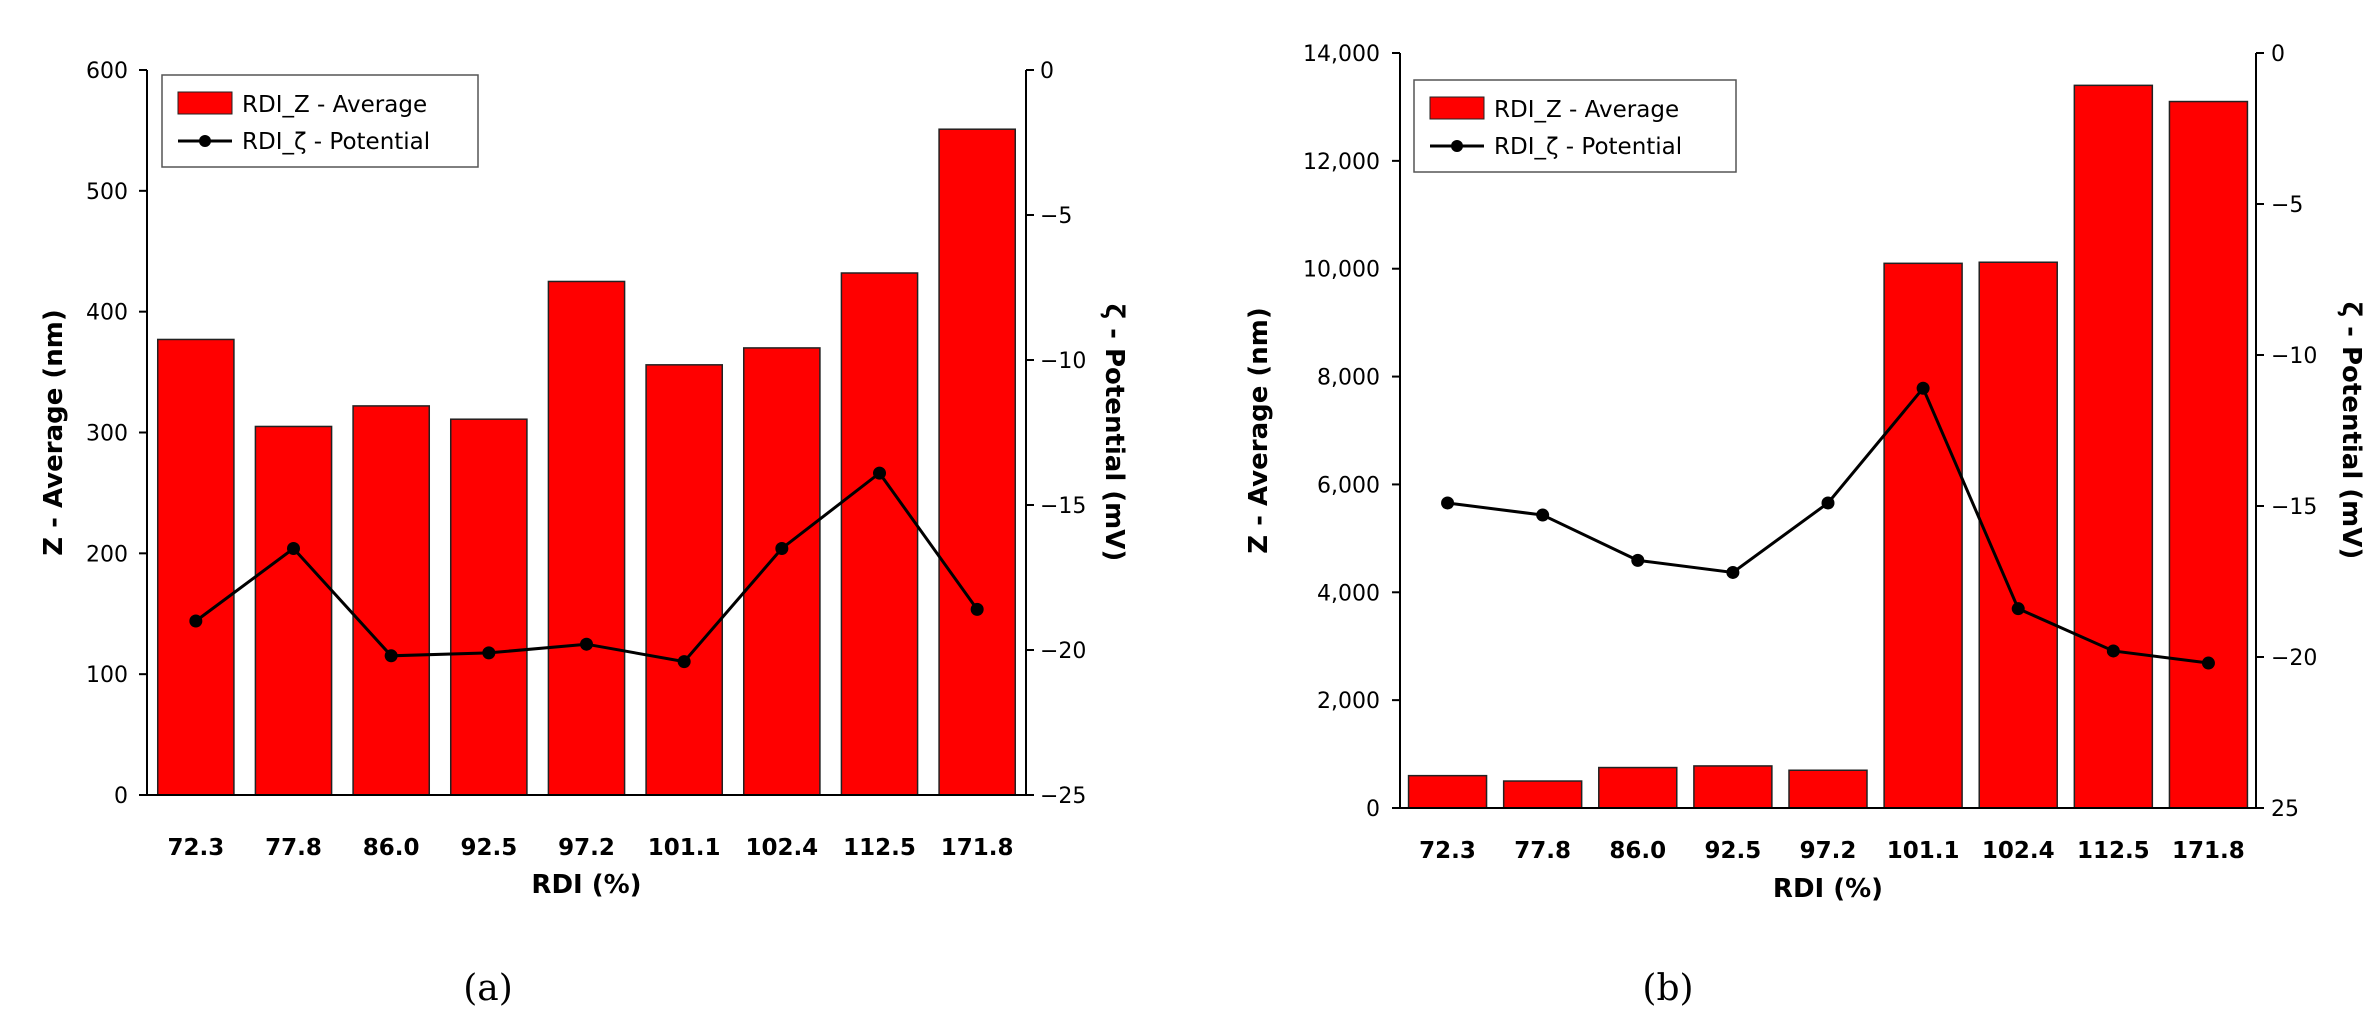  Describe the element at coordinates (1341, 162) in the screenshot. I see `y-tick-label: 12,000` at that location.